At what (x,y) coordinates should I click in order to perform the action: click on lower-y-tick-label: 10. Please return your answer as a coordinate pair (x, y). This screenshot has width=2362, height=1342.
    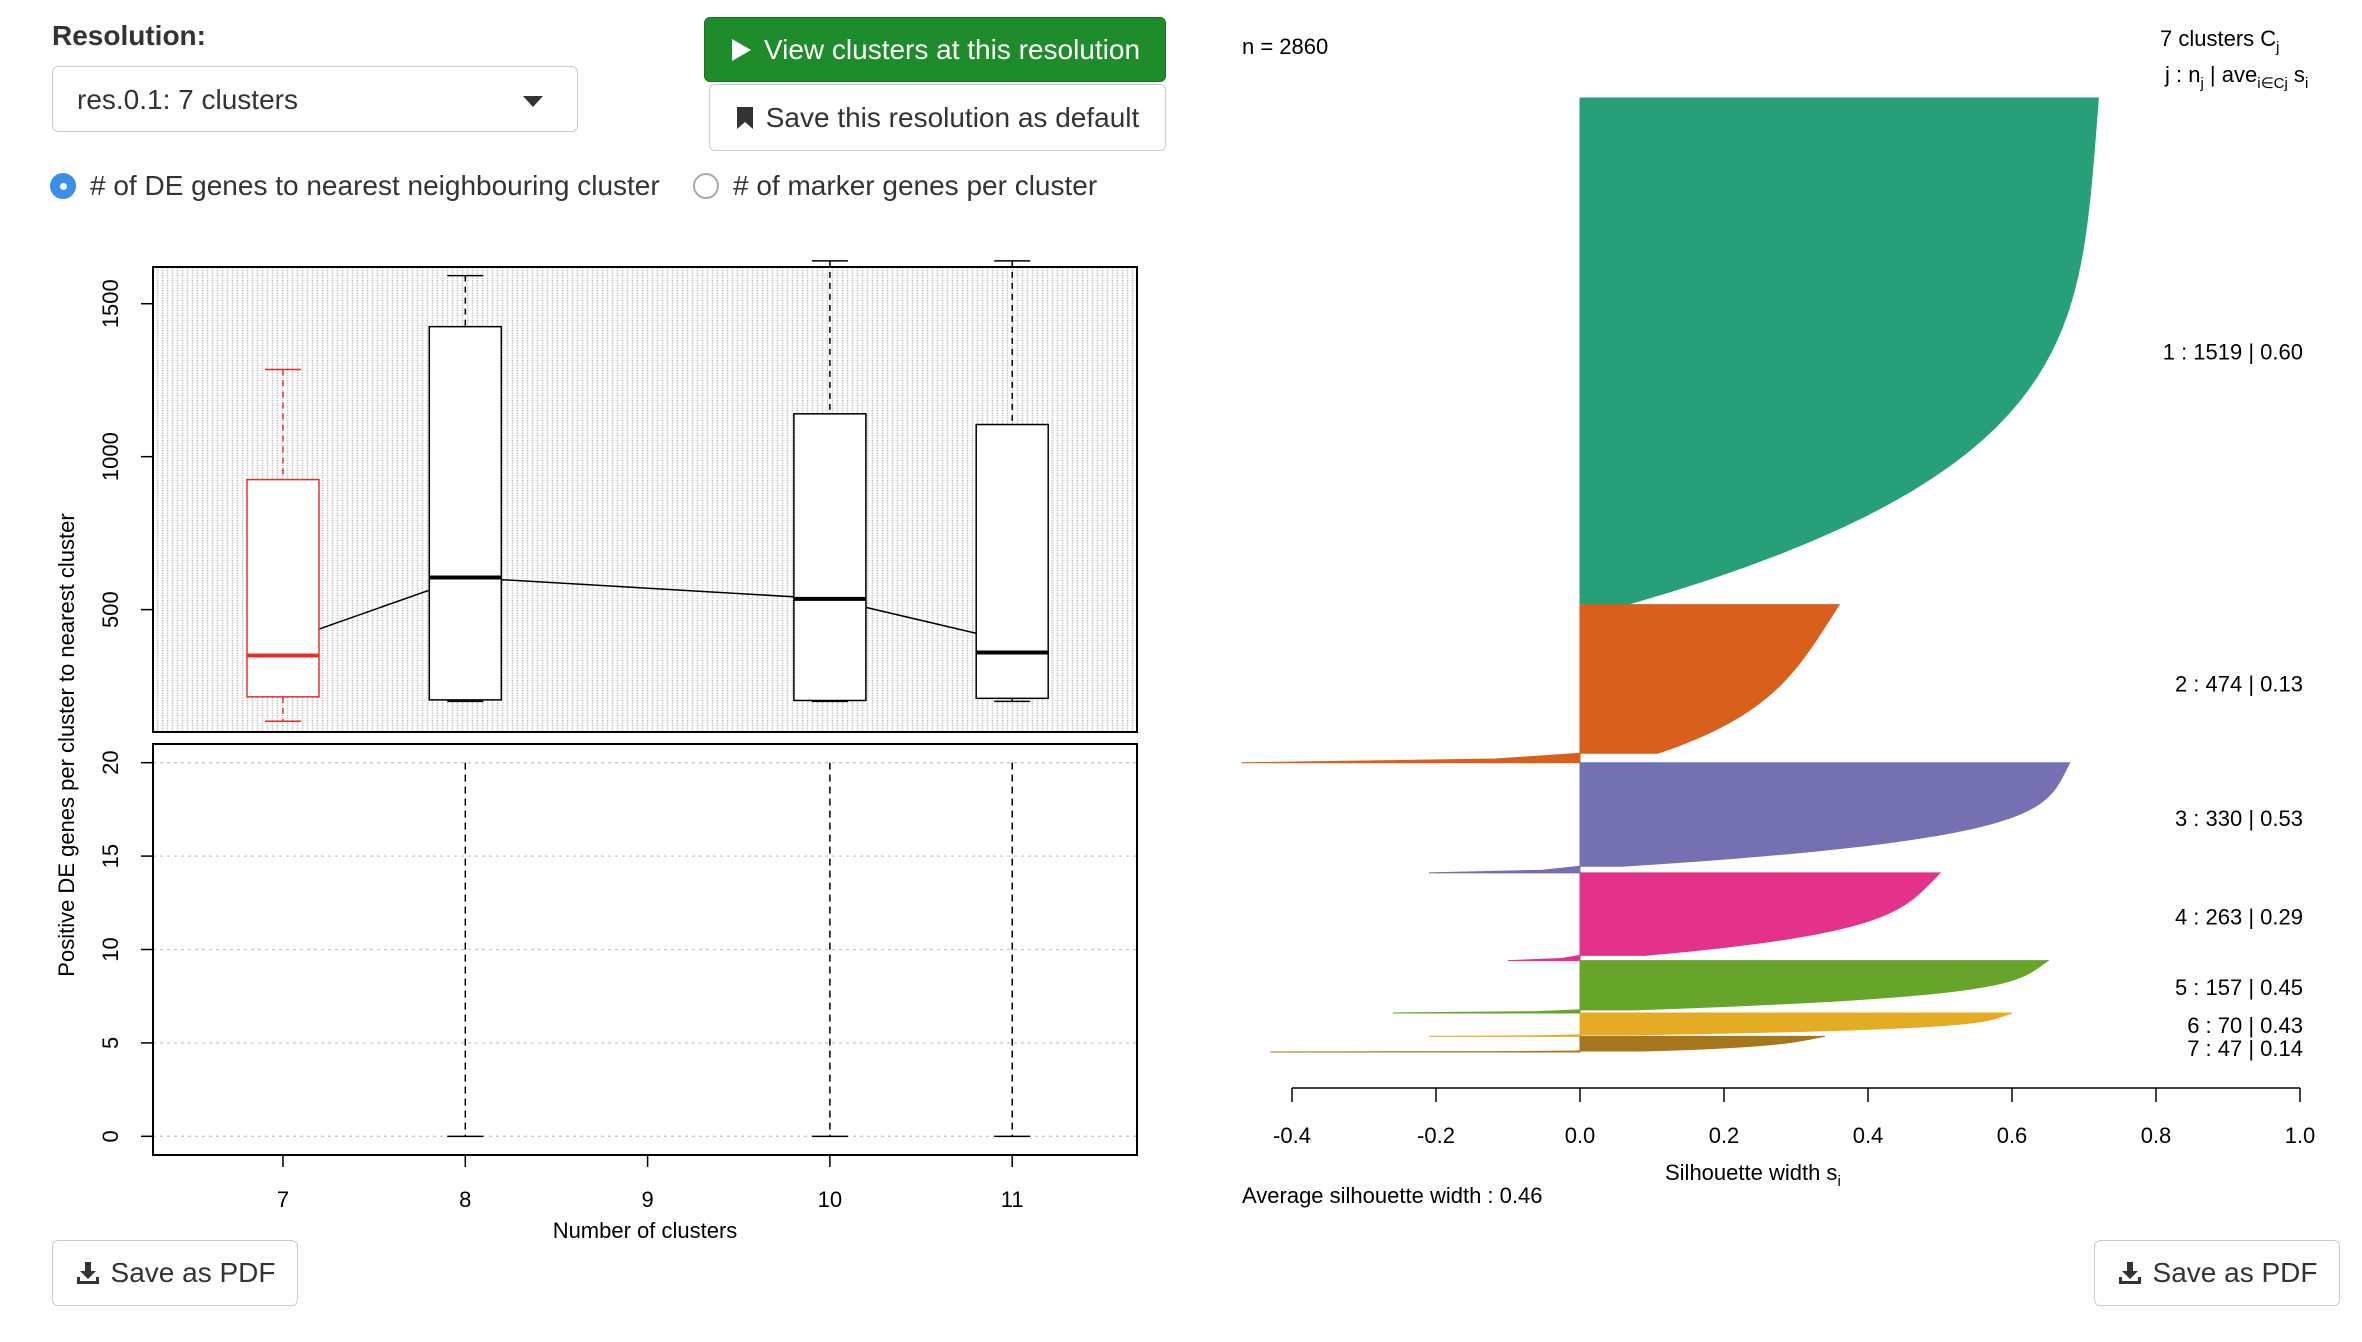
    Looking at the image, I should click on (110, 949).